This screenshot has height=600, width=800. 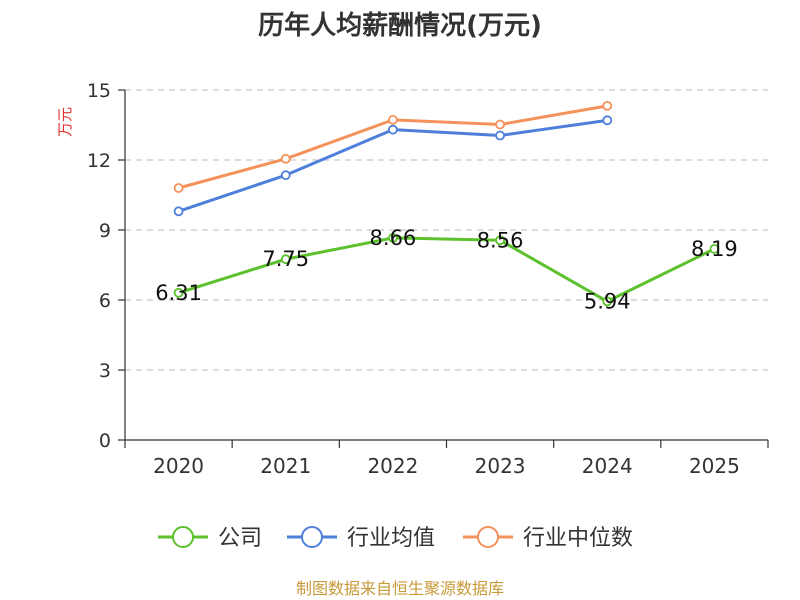 What do you see at coordinates (400, 588) in the screenshot?
I see `data-source-footer: 制图数据来自恒生聚源数据库` at bounding box center [400, 588].